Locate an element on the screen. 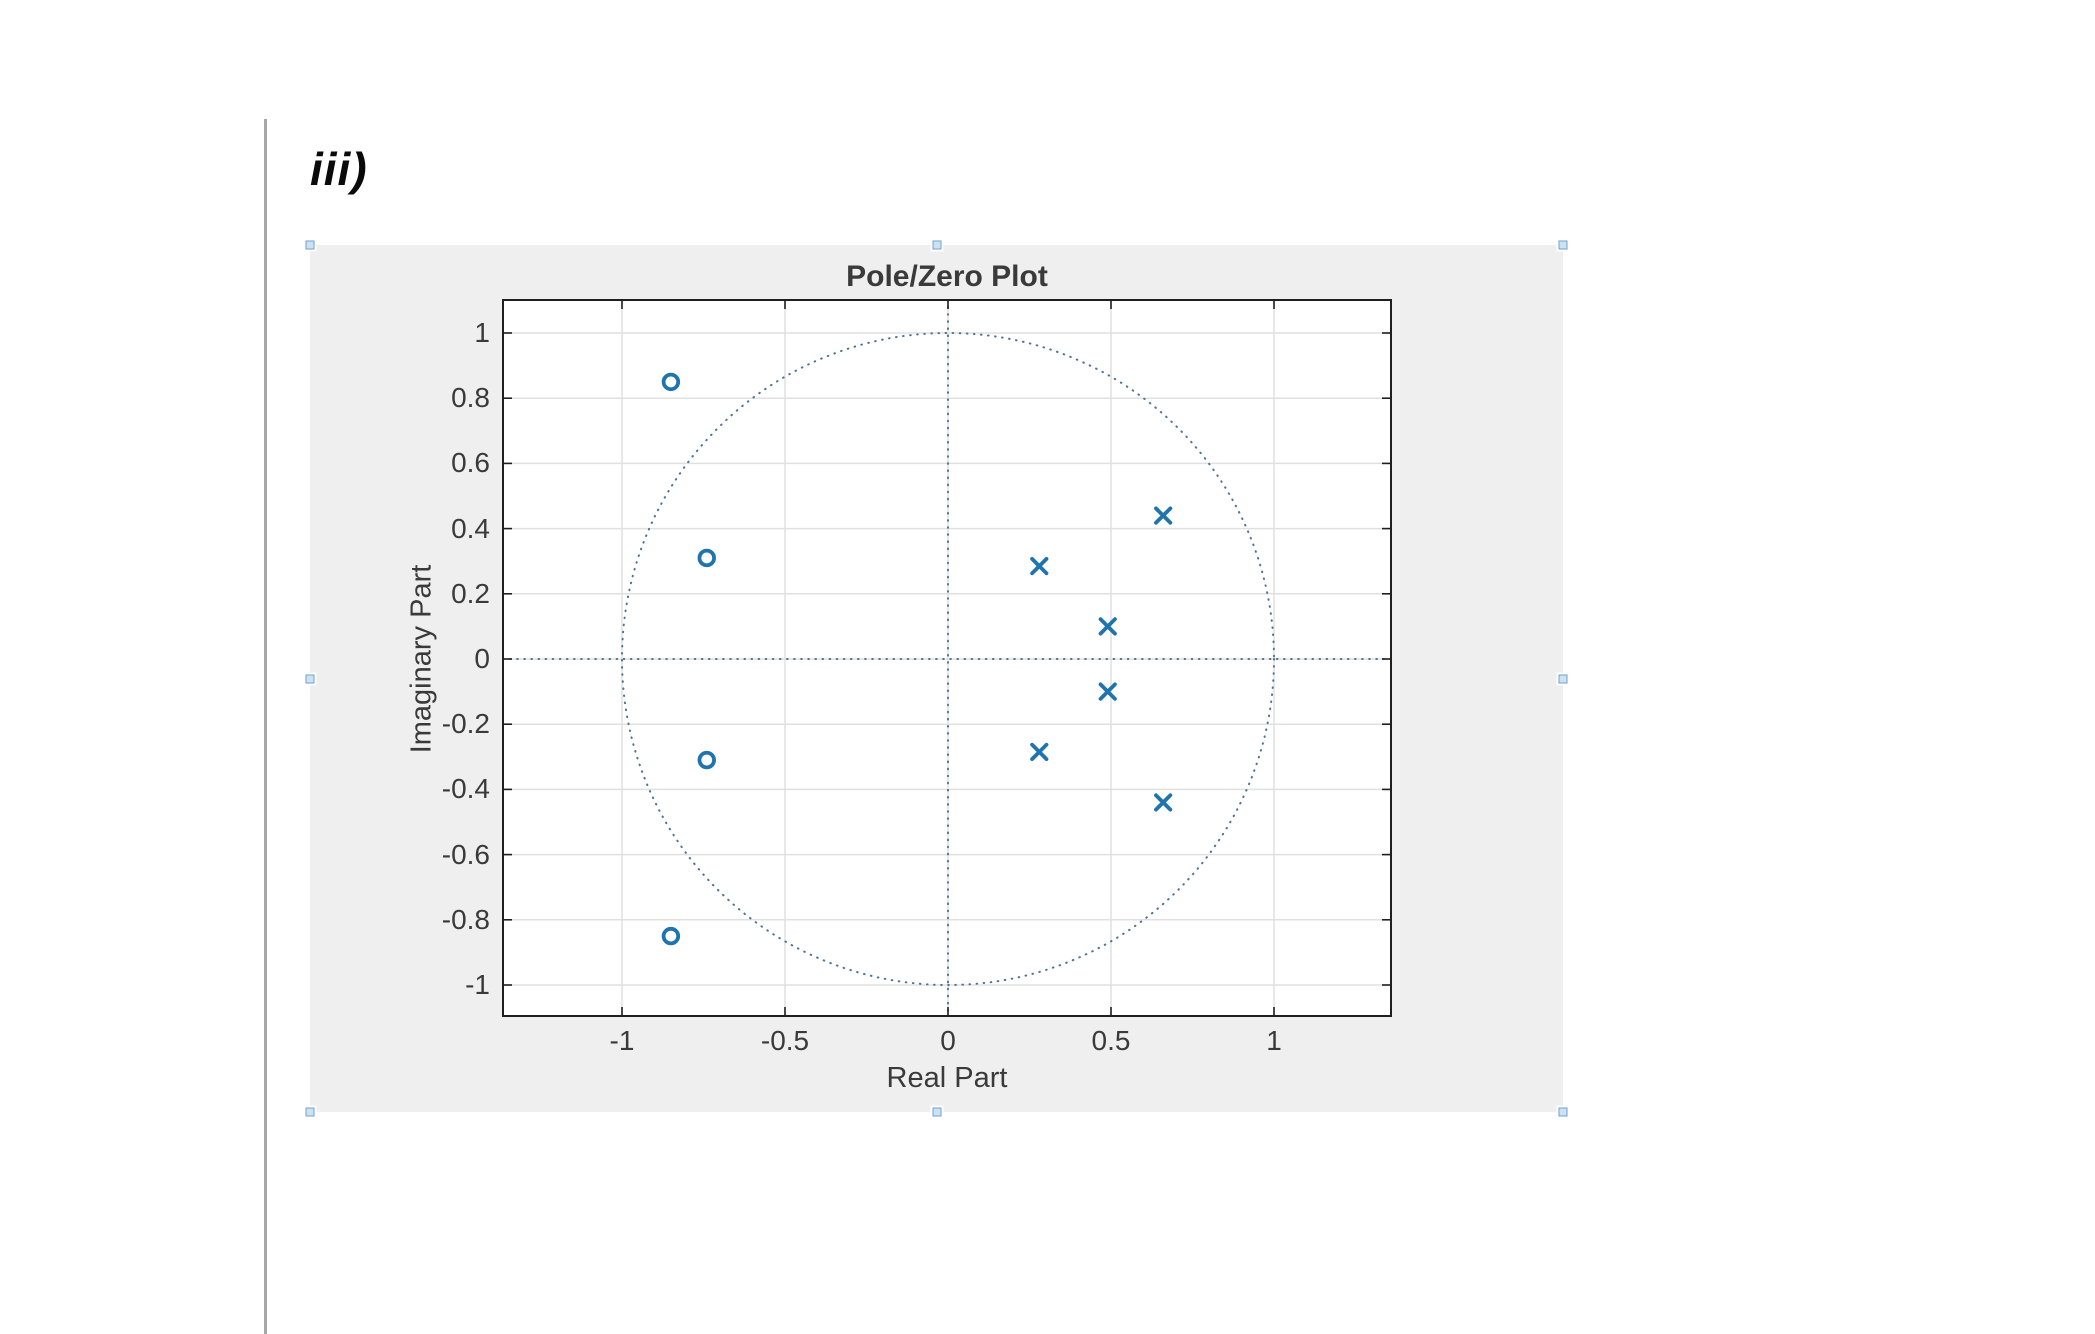  document-margin-line is located at coordinates (265, 726).